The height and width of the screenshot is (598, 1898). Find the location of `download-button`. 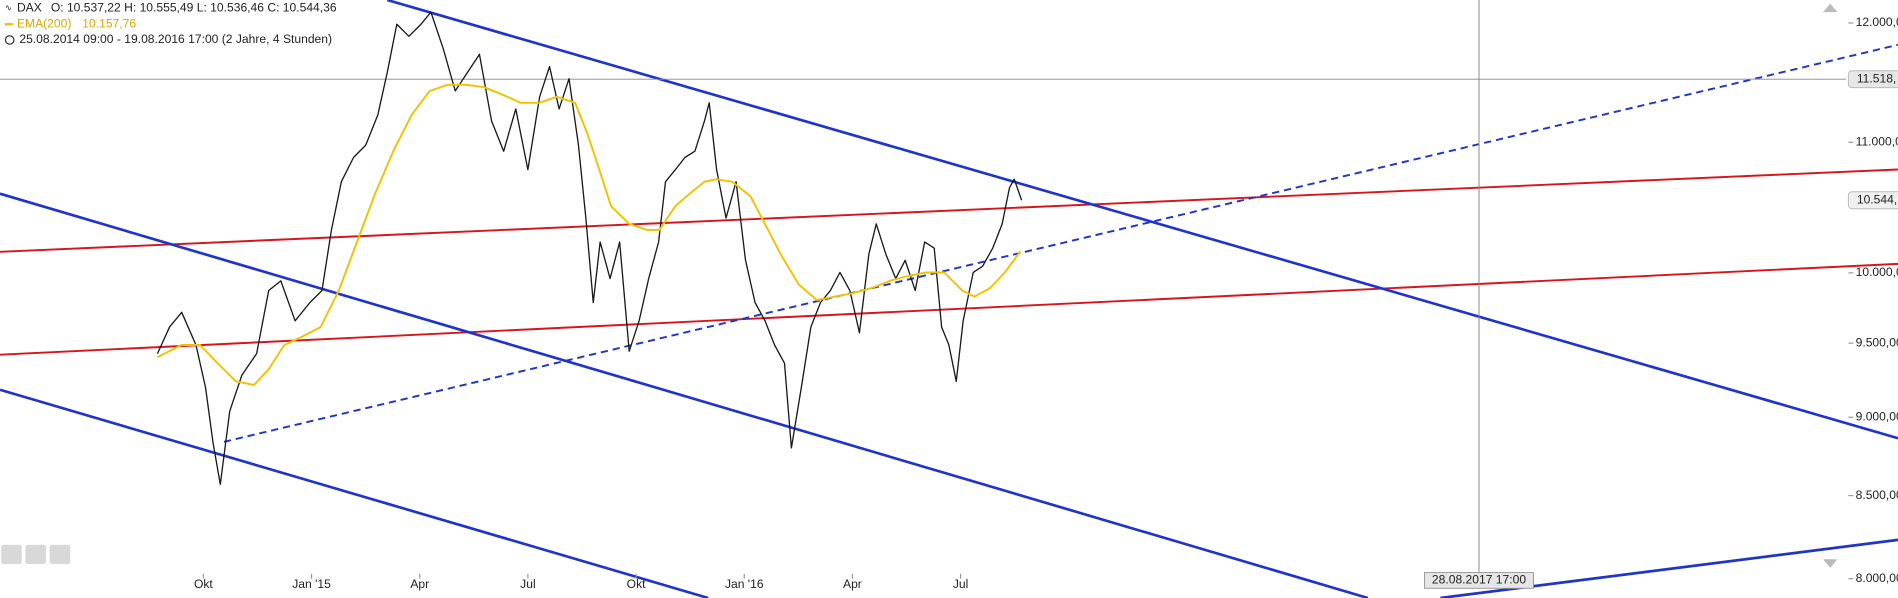

download-button is located at coordinates (35, 554).